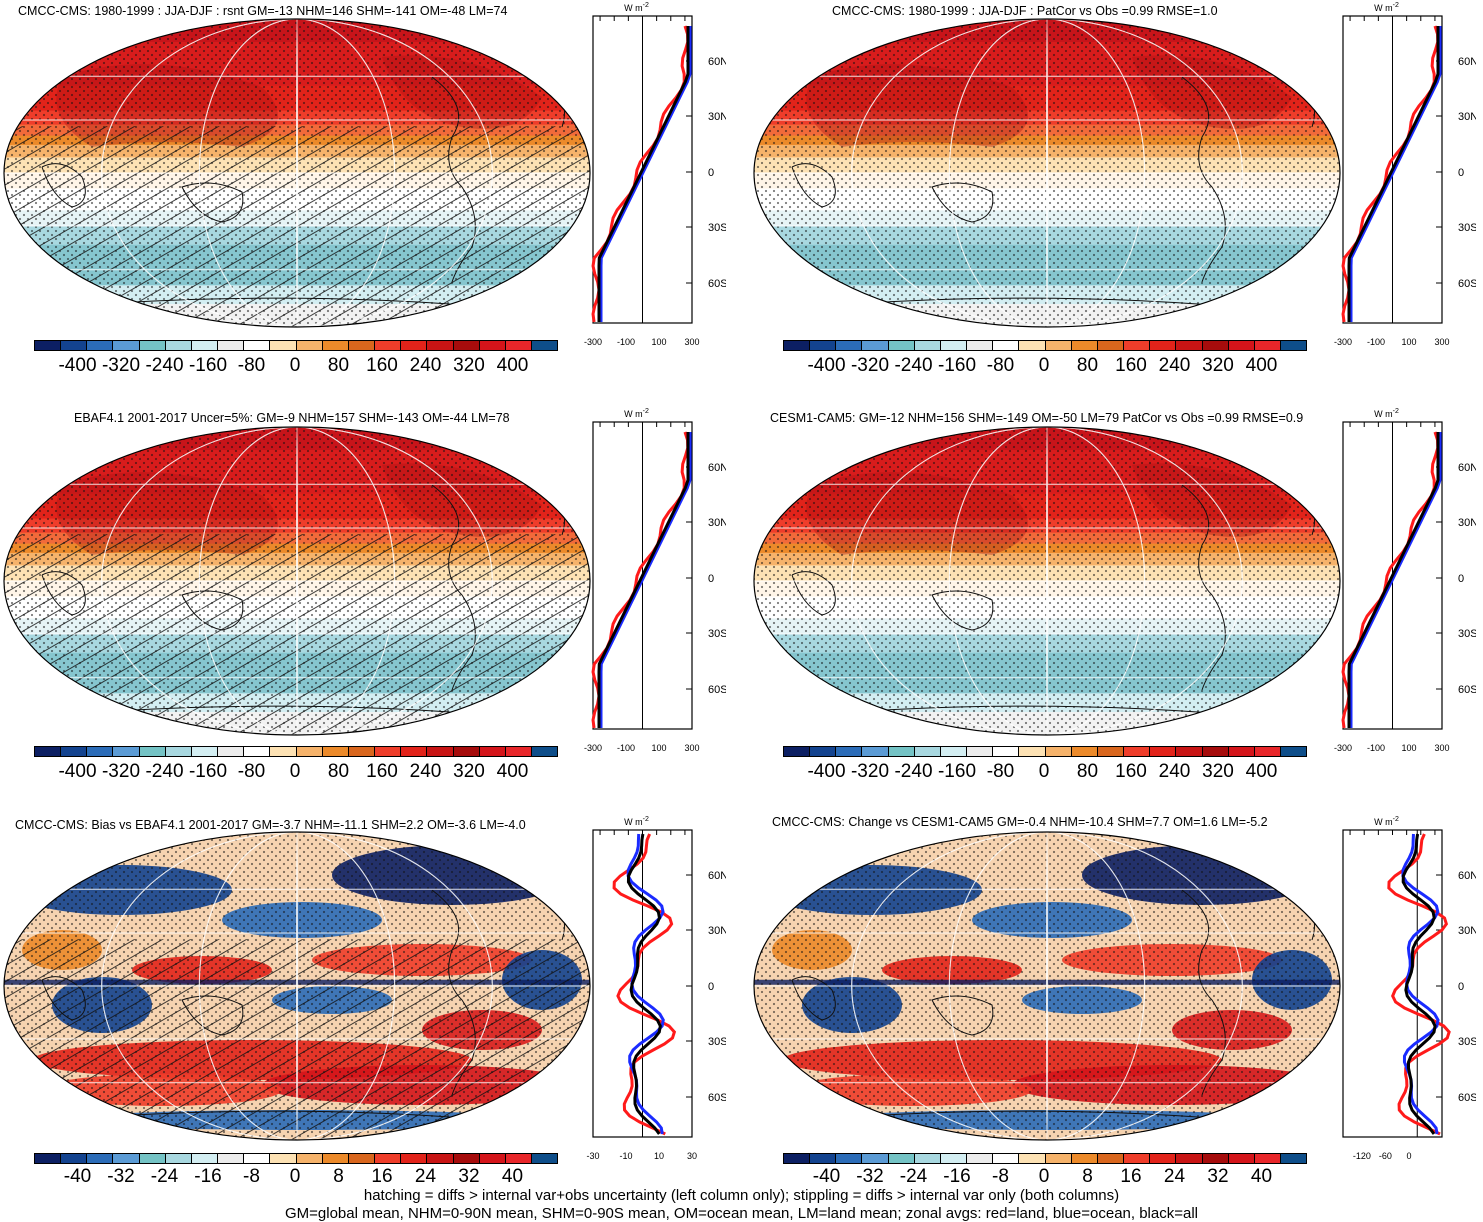 Image resolution: width=1483 pixels, height=1222 pixels. I want to click on colorbar-tick-label: 32, so click(469, 1176).